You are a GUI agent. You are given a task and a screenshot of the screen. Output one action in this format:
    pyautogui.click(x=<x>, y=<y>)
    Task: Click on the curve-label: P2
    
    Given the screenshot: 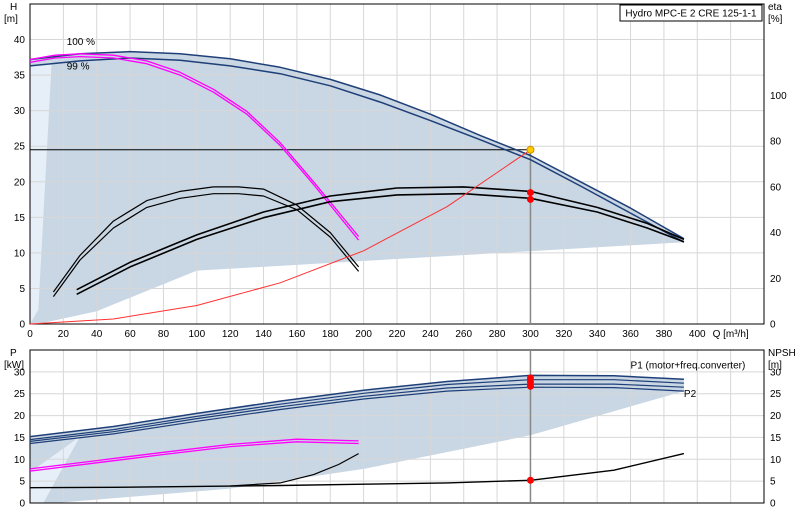 What is the action you would take?
    pyautogui.click(x=690, y=394)
    